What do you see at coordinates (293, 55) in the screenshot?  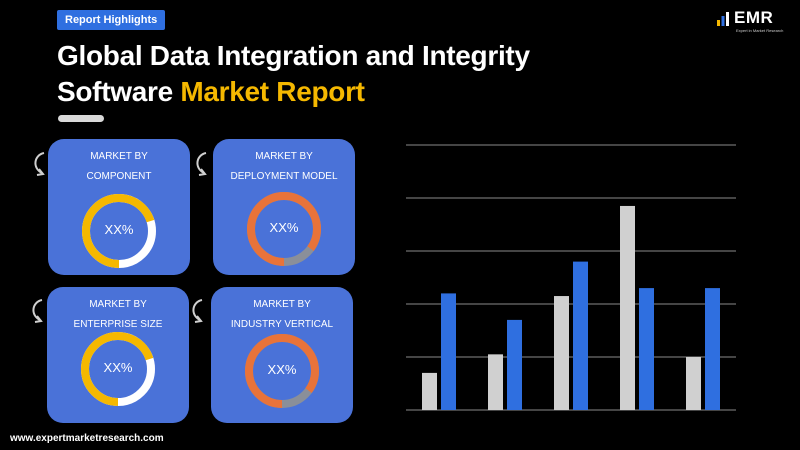 I see `title-line-1: Global Data Integration and Integrity` at bounding box center [293, 55].